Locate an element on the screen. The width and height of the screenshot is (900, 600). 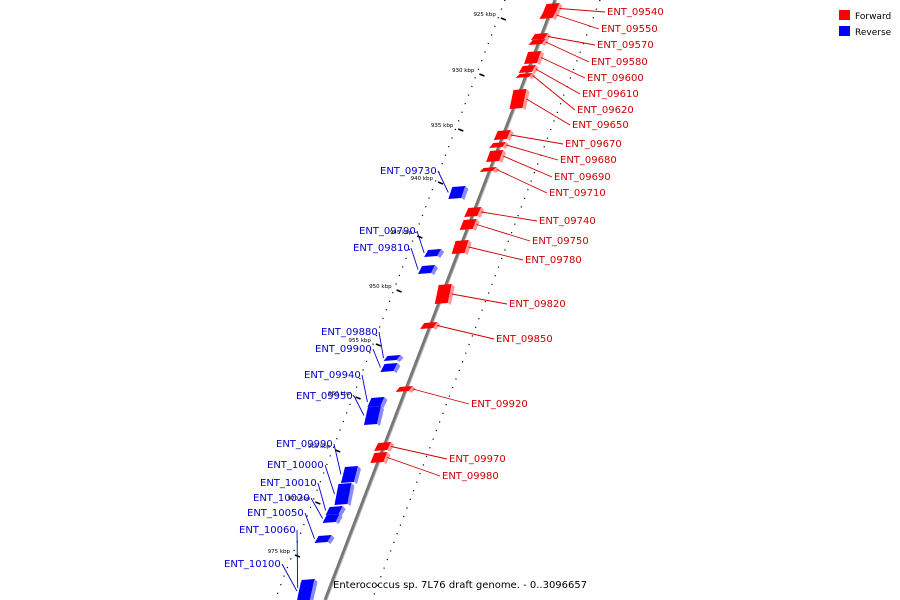
legend-reverse-swatch is located at coordinates (844, 31).